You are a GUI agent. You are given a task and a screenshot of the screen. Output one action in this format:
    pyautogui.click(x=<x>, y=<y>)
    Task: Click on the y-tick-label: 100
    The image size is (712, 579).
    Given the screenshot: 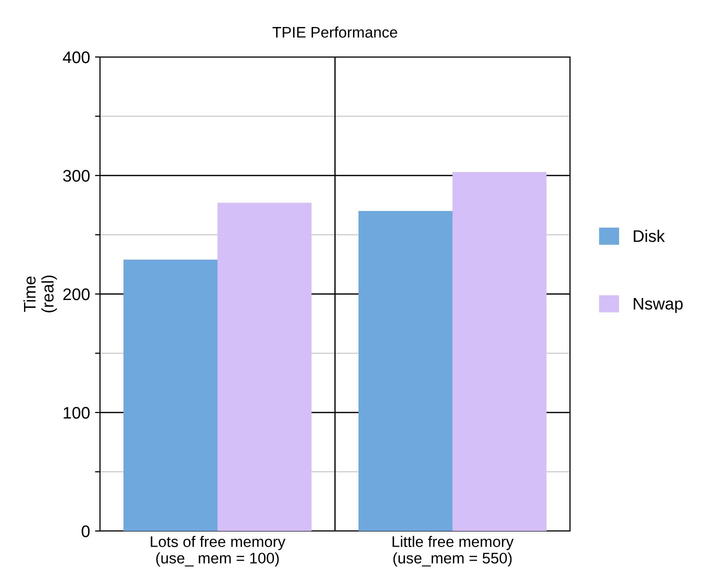 What is the action you would take?
    pyautogui.click(x=77, y=412)
    